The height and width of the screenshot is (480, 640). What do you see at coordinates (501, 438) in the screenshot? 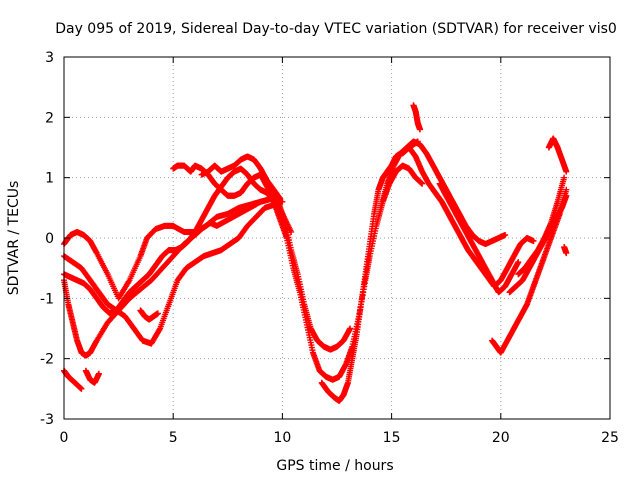
I see `x-tick-label: 20` at bounding box center [501, 438].